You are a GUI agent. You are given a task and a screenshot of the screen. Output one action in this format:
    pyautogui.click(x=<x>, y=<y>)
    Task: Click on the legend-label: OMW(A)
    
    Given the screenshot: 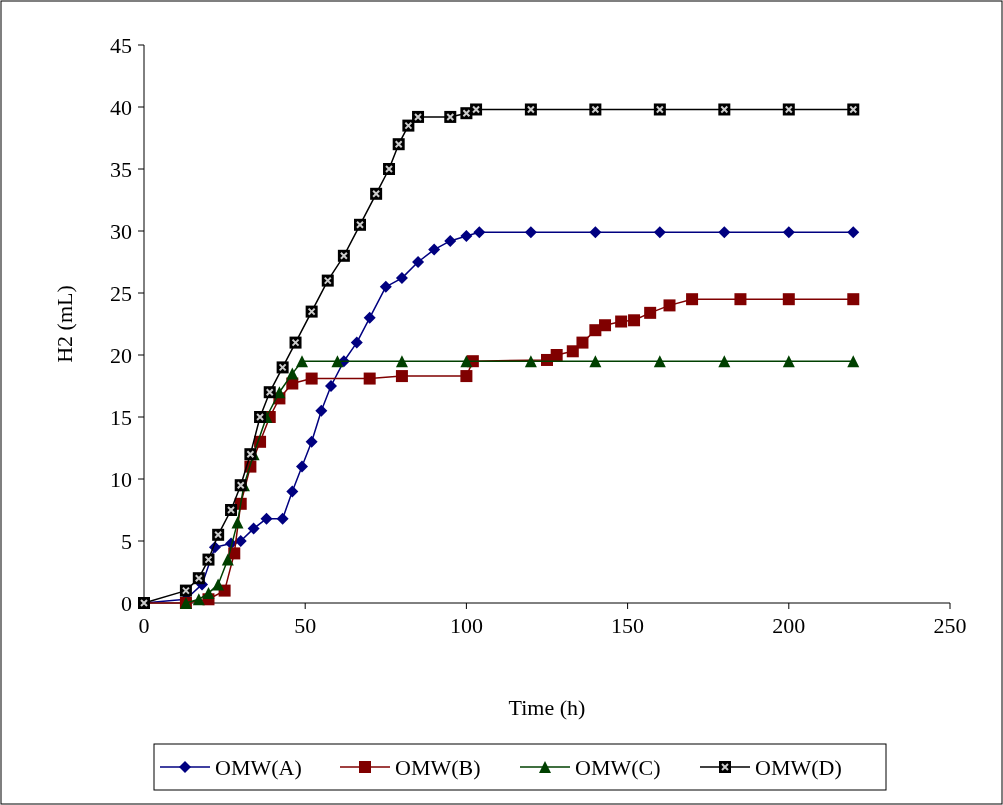 What is the action you would take?
    pyautogui.click(x=258, y=767)
    